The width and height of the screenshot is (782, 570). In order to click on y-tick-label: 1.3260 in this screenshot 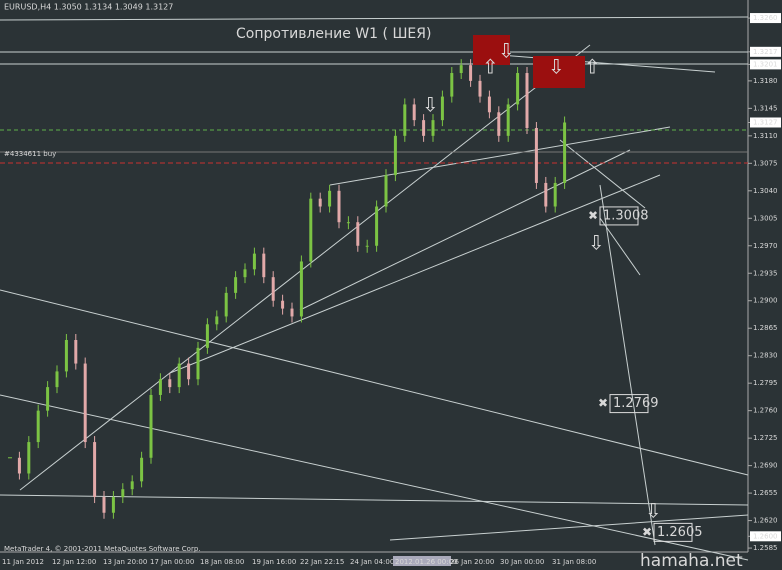, I will do `click(765, 18)`.